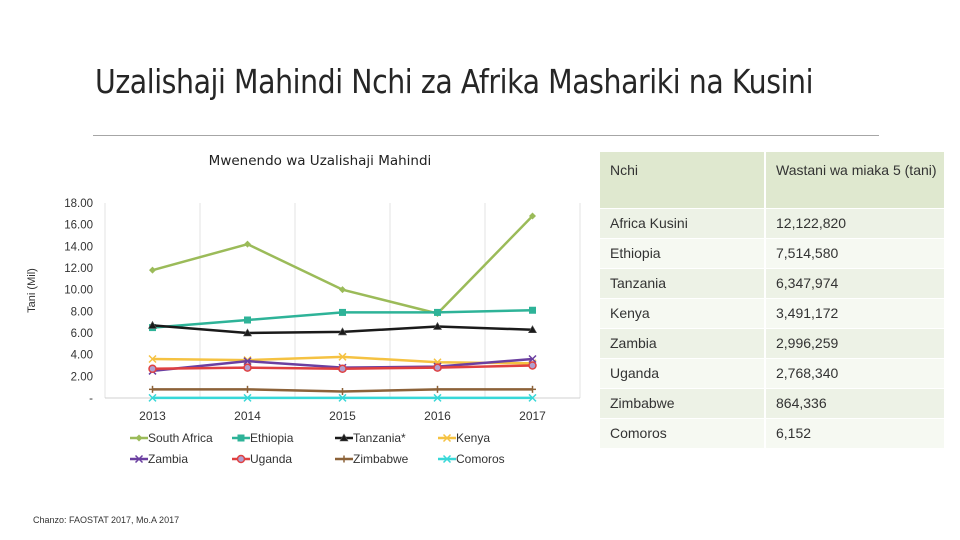  I want to click on table-cell-country: Zambia, so click(683, 343).